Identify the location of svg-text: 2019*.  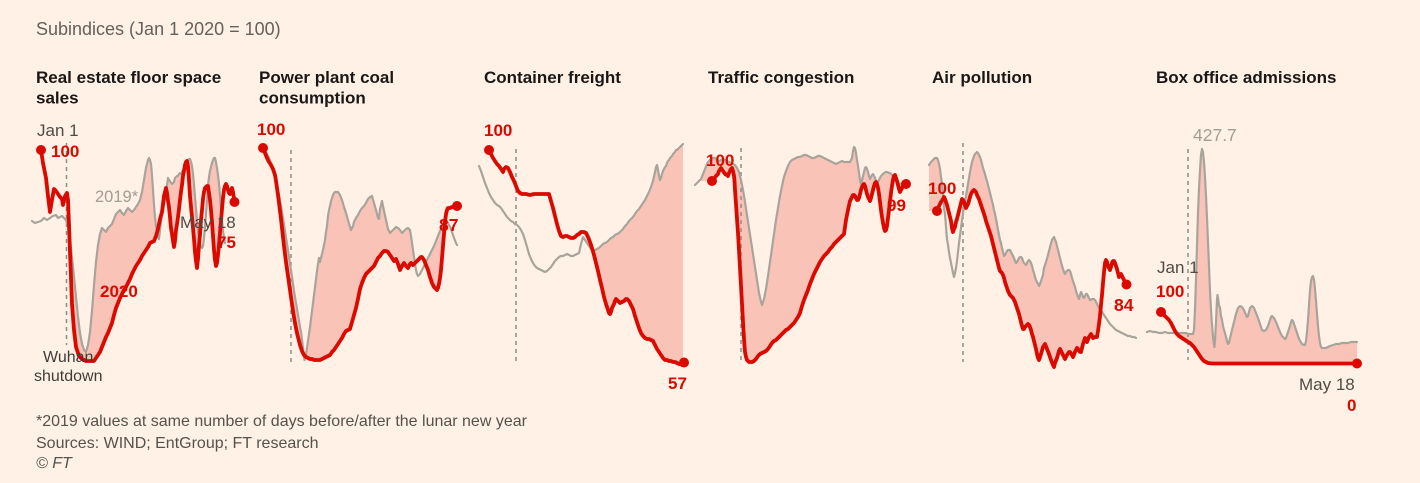
(117, 197).